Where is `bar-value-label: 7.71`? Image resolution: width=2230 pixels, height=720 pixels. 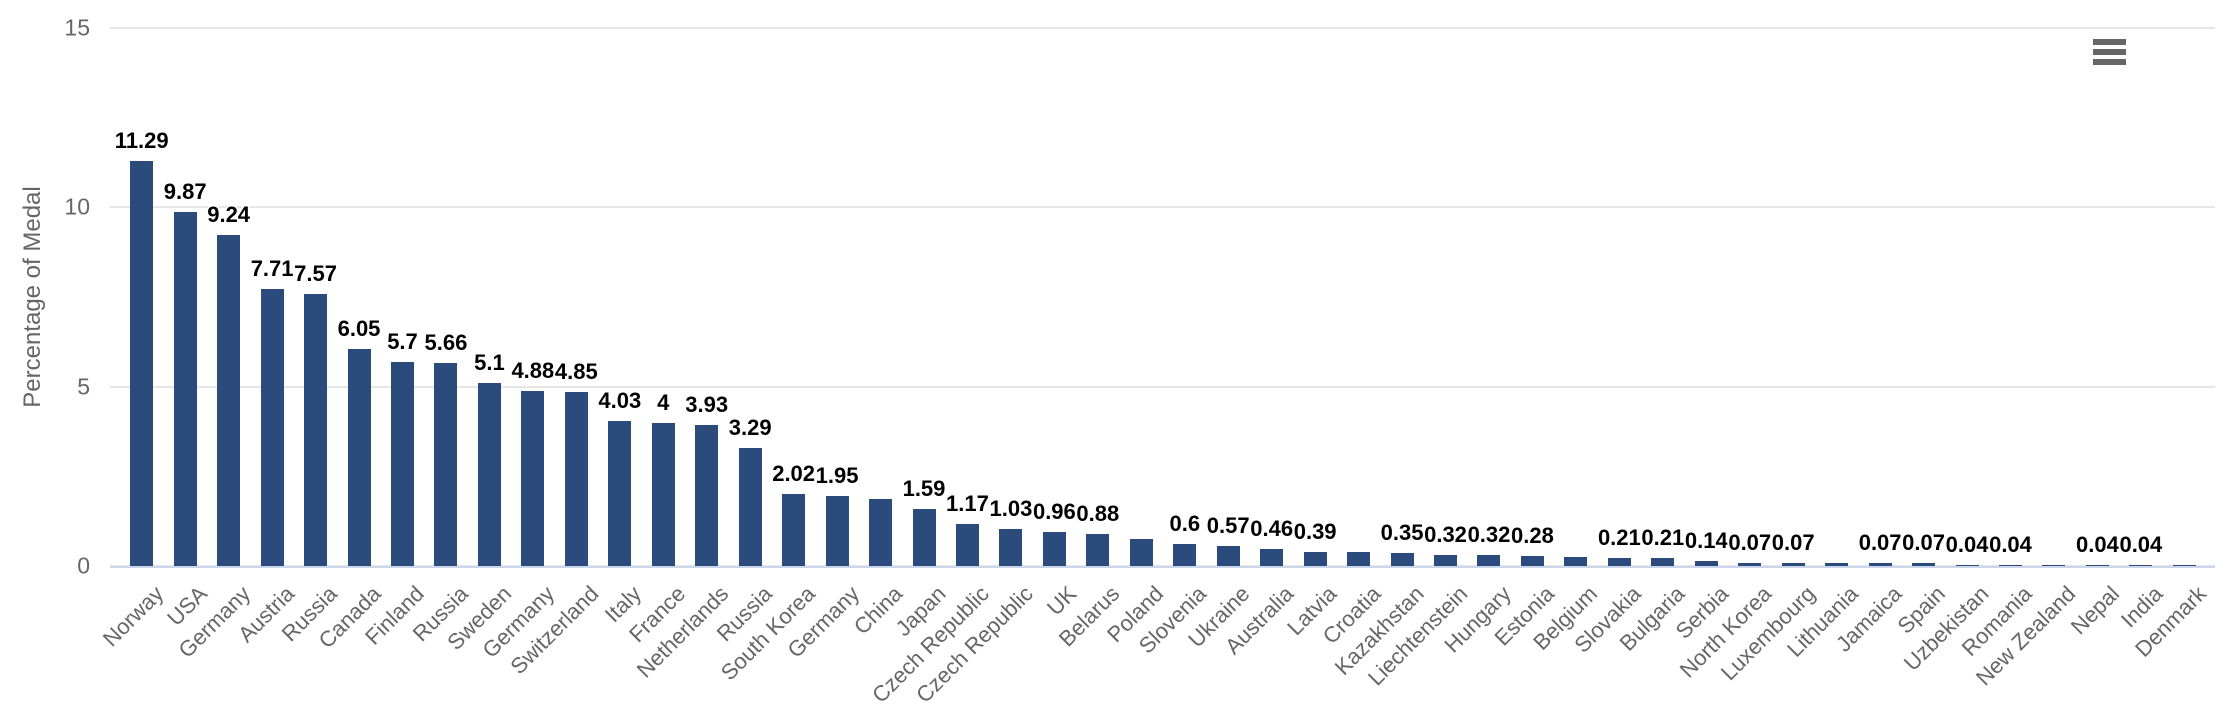
bar-value-label: 7.71 is located at coordinates (272, 268).